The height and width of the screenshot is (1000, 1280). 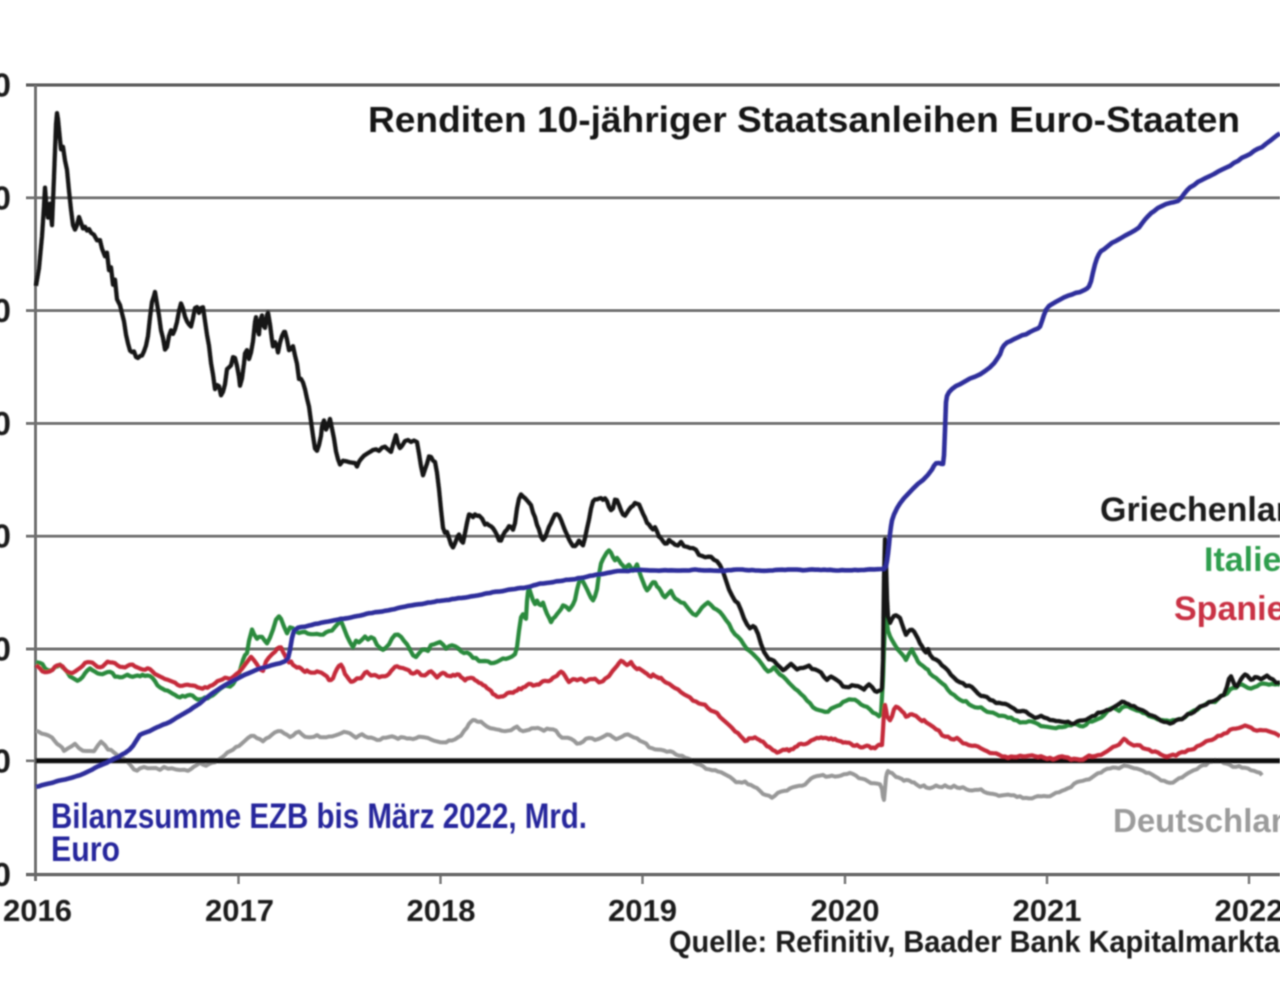 I want to click on svg-text: Euro, so click(x=85, y=849).